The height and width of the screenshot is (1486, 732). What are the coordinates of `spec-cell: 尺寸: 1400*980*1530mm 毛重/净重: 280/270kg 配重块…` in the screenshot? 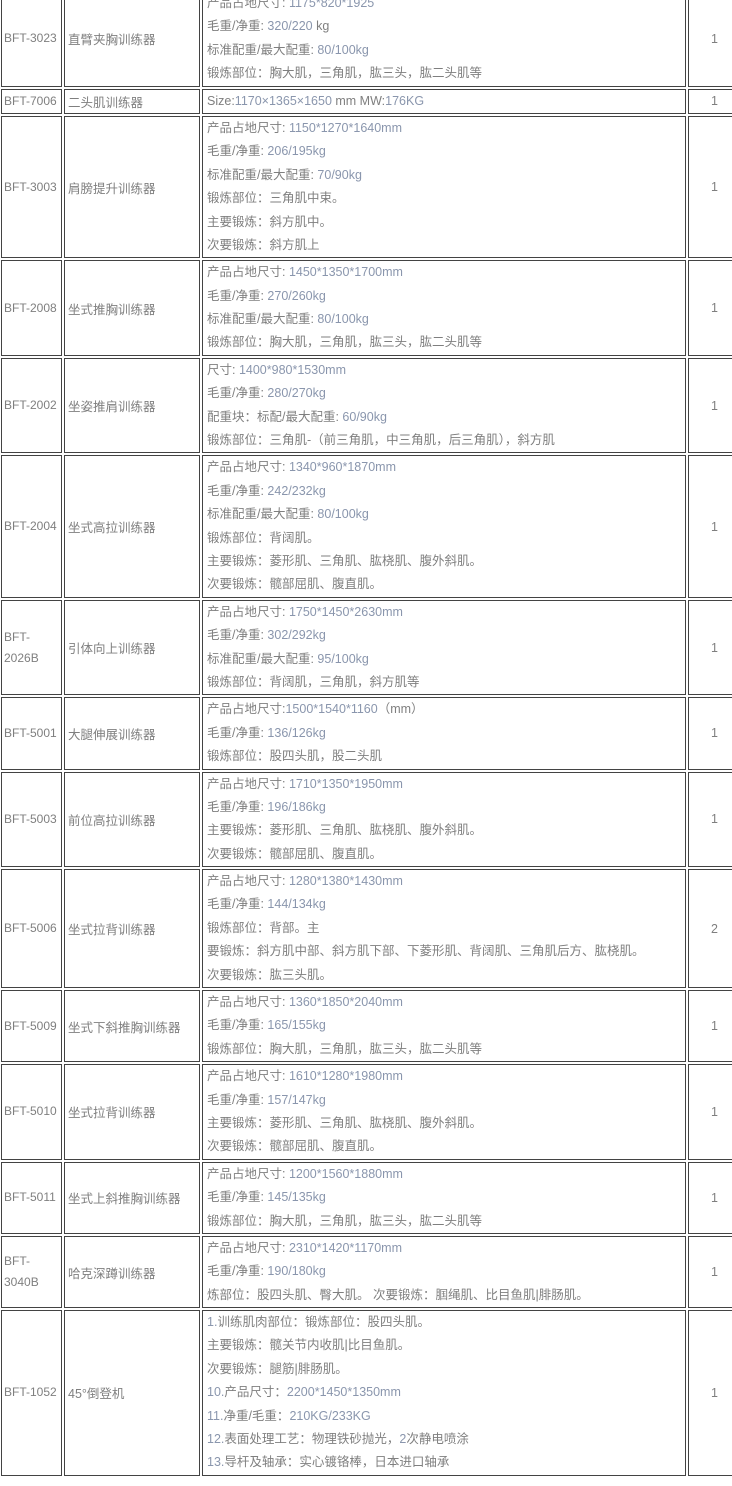 It's located at (444, 405).